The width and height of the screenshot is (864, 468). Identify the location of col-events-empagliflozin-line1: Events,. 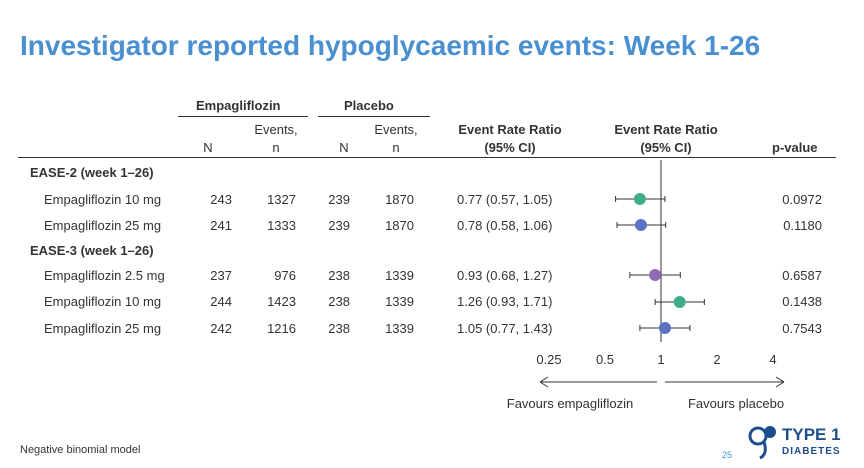
(276, 129).